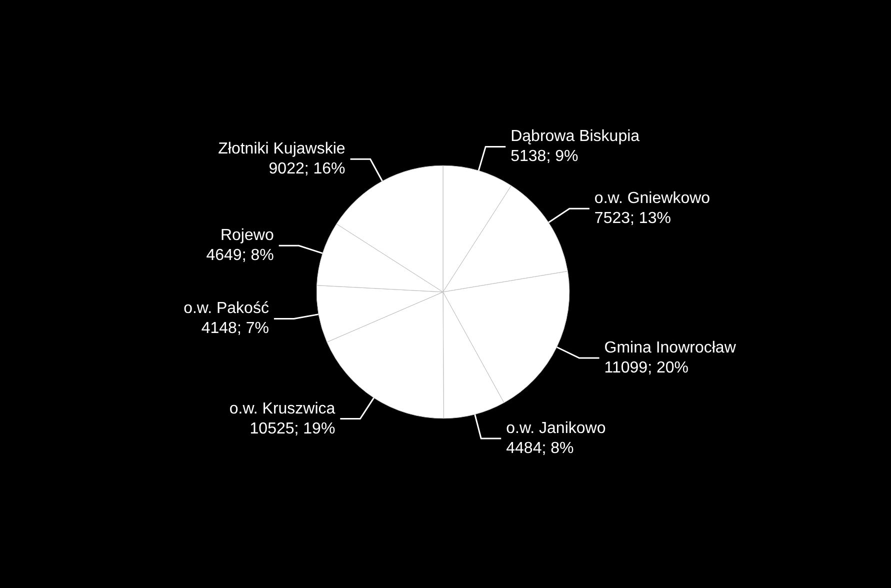 The width and height of the screenshot is (891, 588). I want to click on data-label: 5138; 9%, so click(544, 157).